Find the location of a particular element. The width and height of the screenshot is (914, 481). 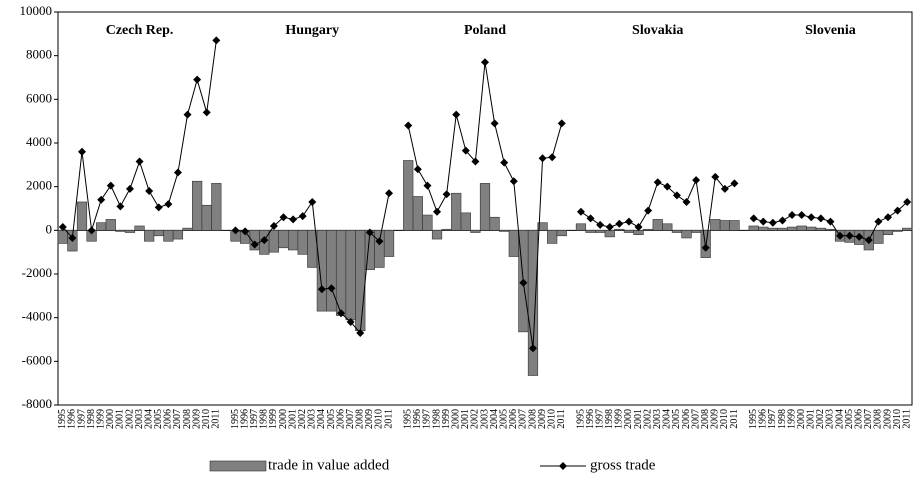

group-label: Poland is located at coordinates (485, 30).